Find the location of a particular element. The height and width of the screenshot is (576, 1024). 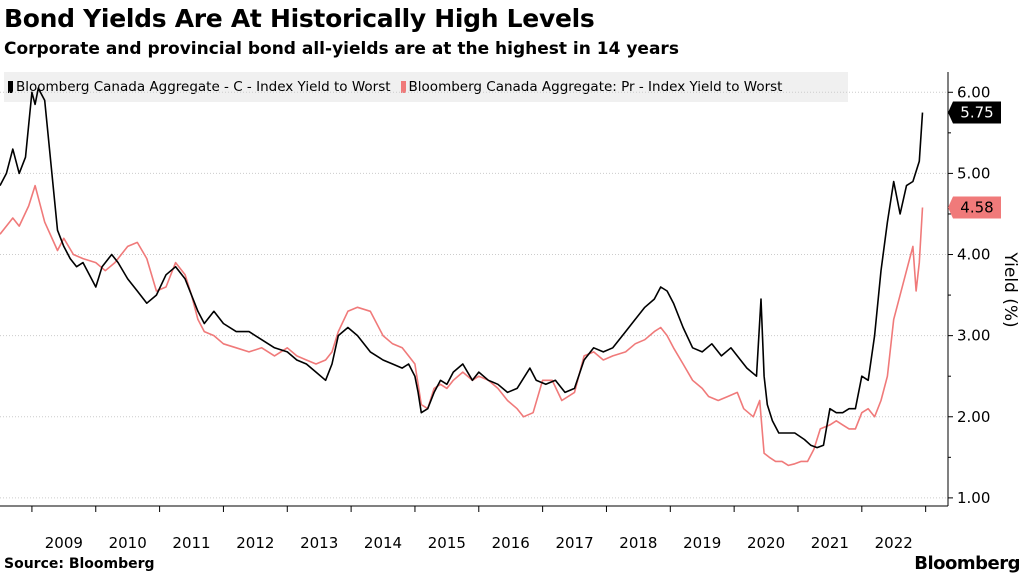

x-tick-label-4: 2013 is located at coordinates (319, 543).